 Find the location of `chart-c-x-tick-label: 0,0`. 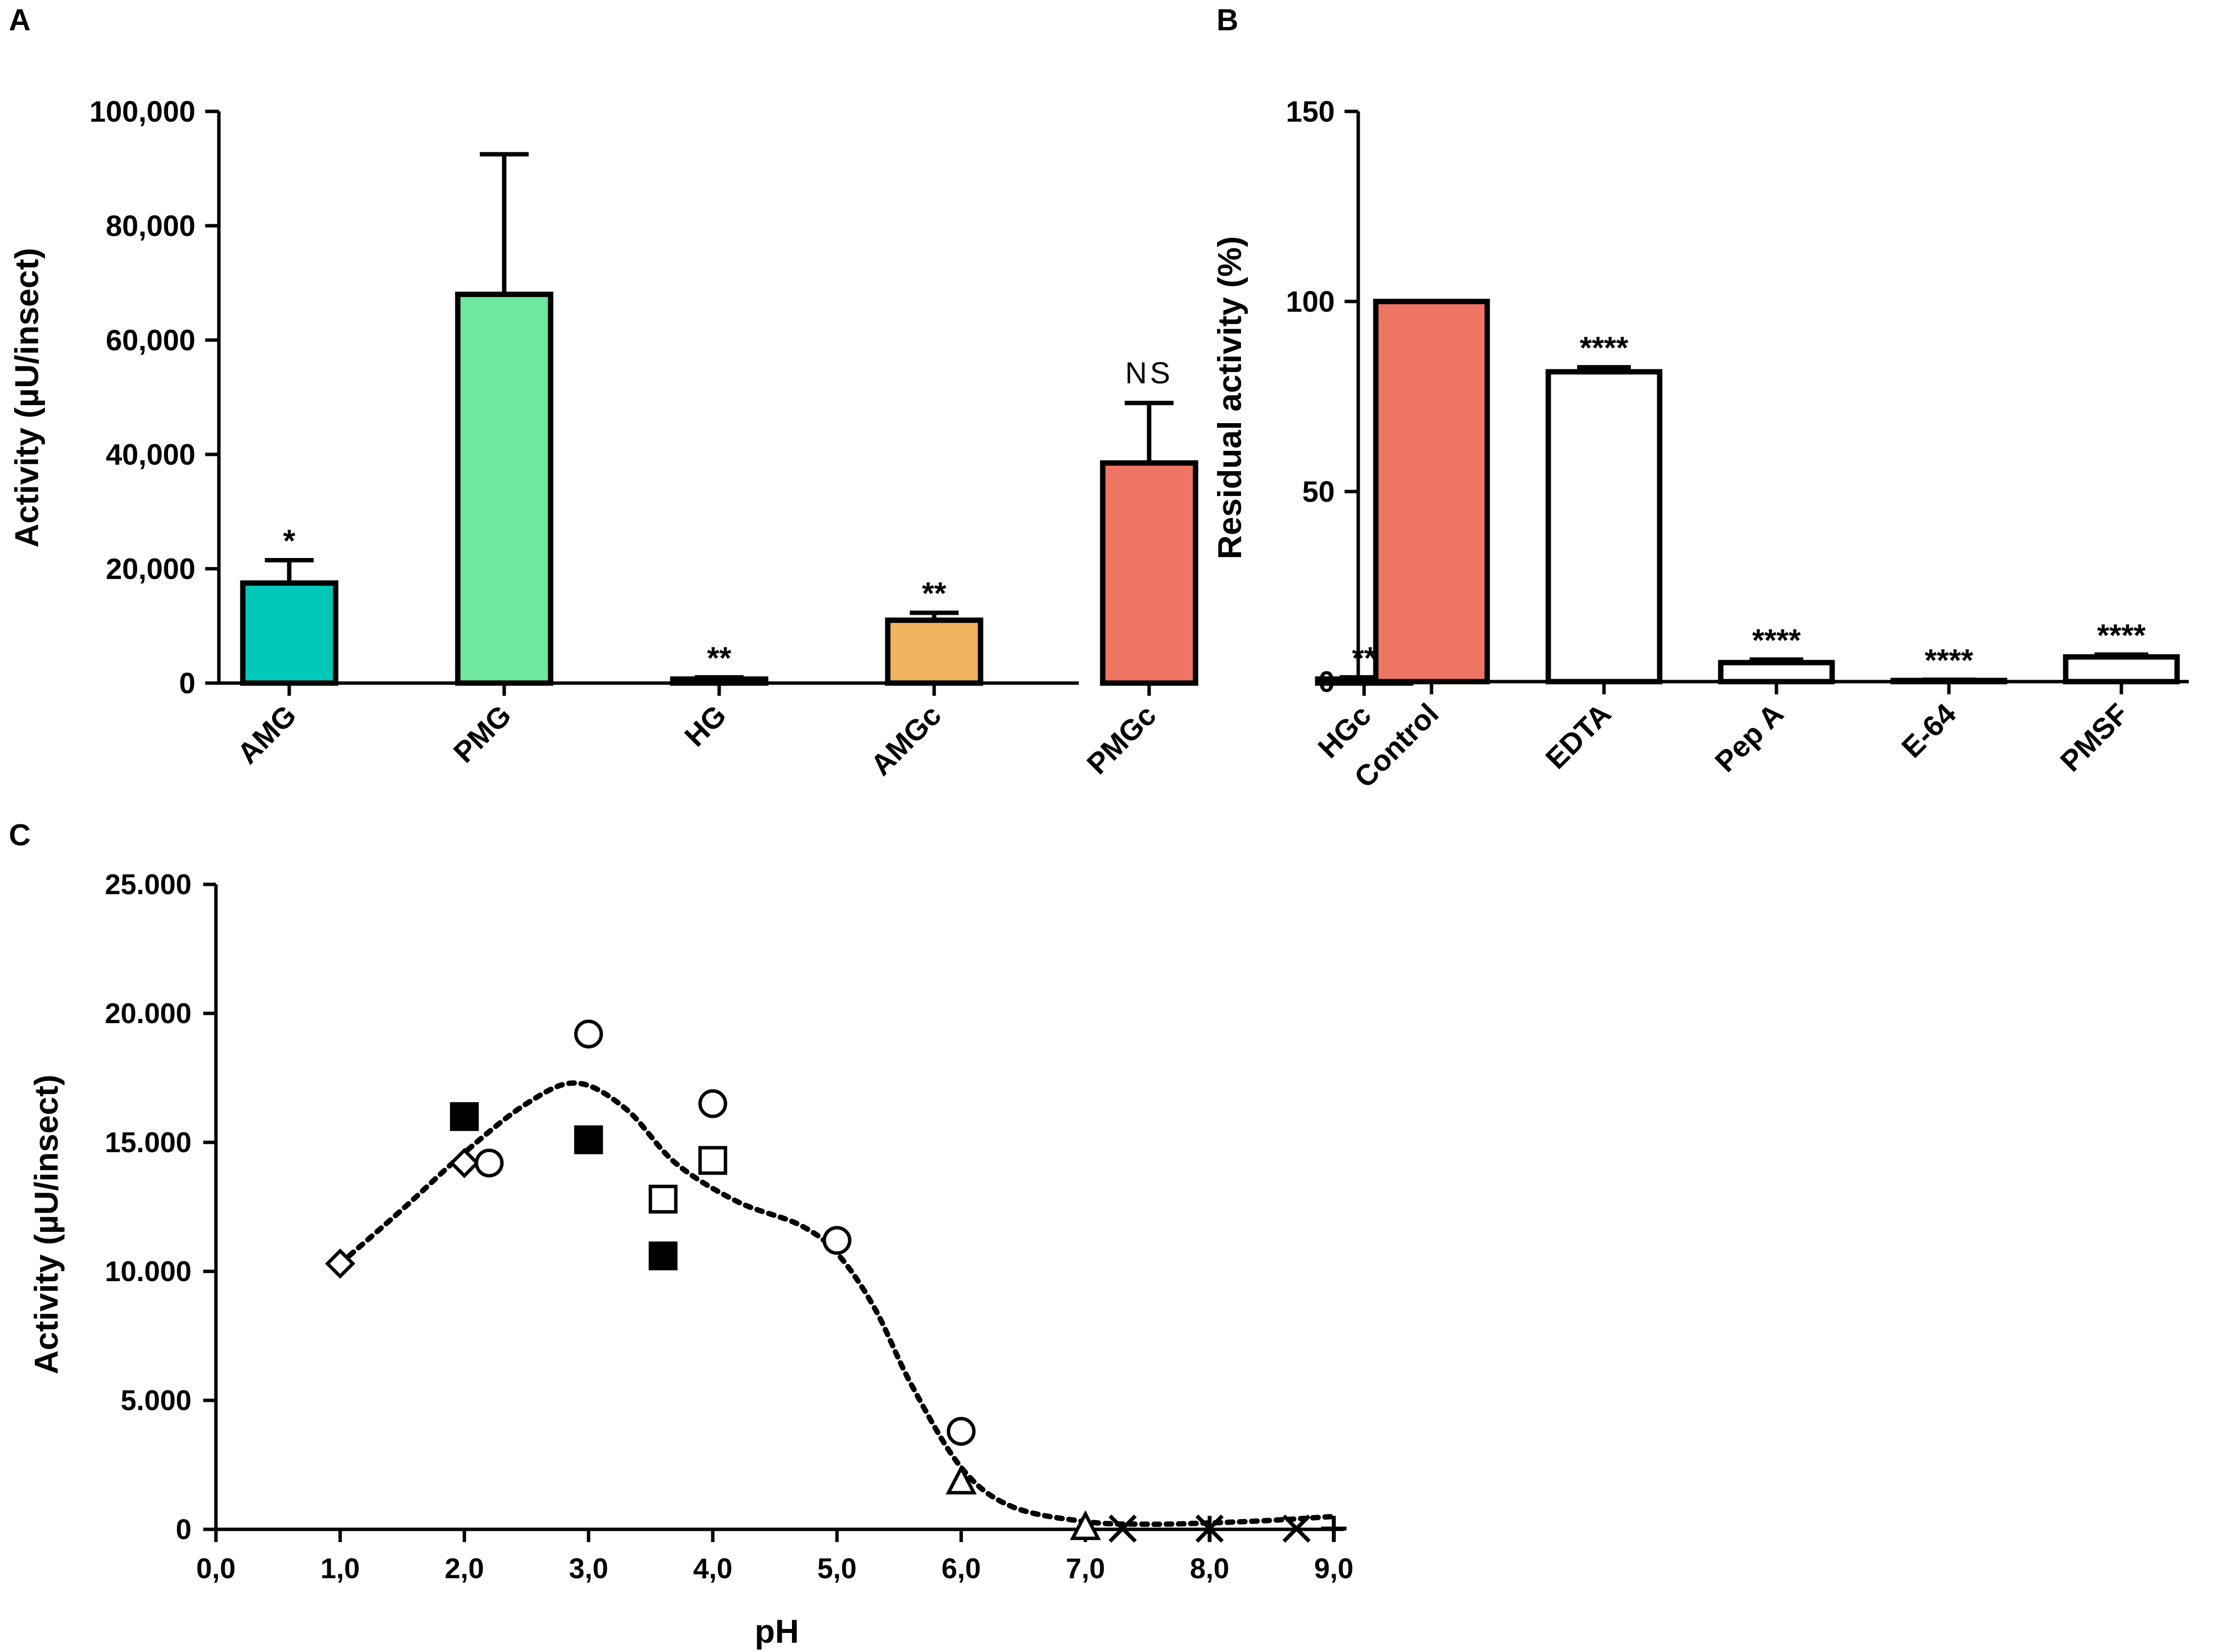

chart-c-x-tick-label: 0,0 is located at coordinates (216, 1569).